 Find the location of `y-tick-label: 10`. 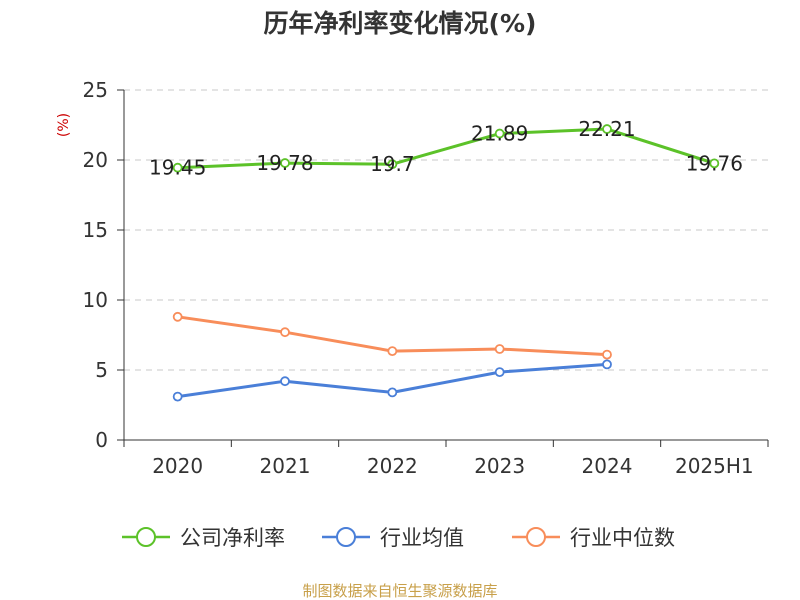

y-tick-label: 10 is located at coordinates (95, 300).